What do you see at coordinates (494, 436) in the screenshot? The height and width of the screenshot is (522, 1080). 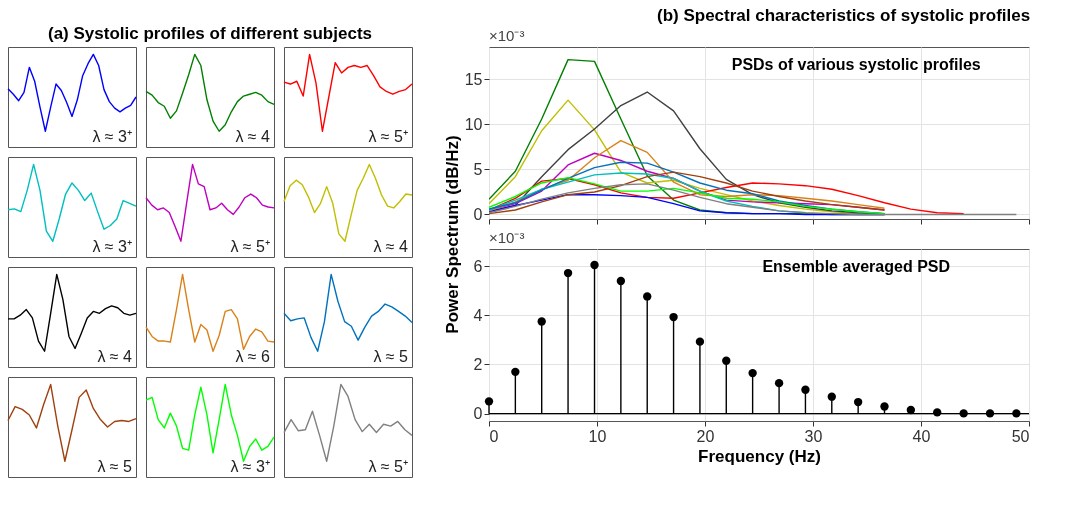 I see `x-tick-label: 0` at bounding box center [494, 436].